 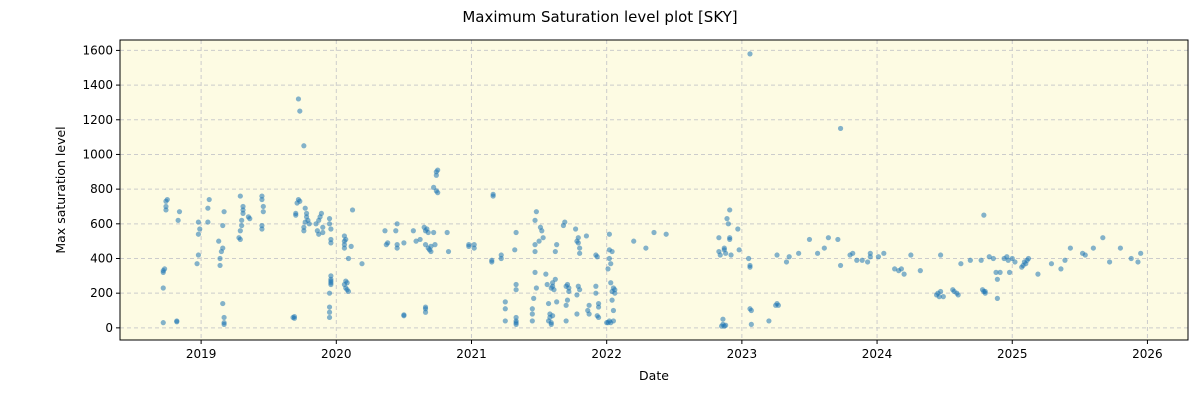 What do you see at coordinates (101, 224) in the screenshot?
I see `y-tick-label: 600` at bounding box center [101, 224].